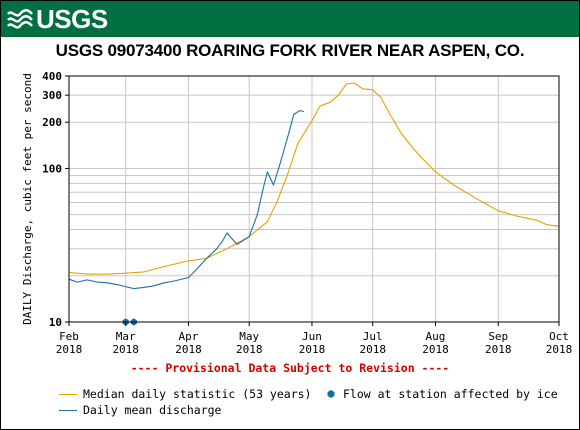 The width and height of the screenshot is (580, 430). I want to click on legend-median-swatch, so click(68, 394).